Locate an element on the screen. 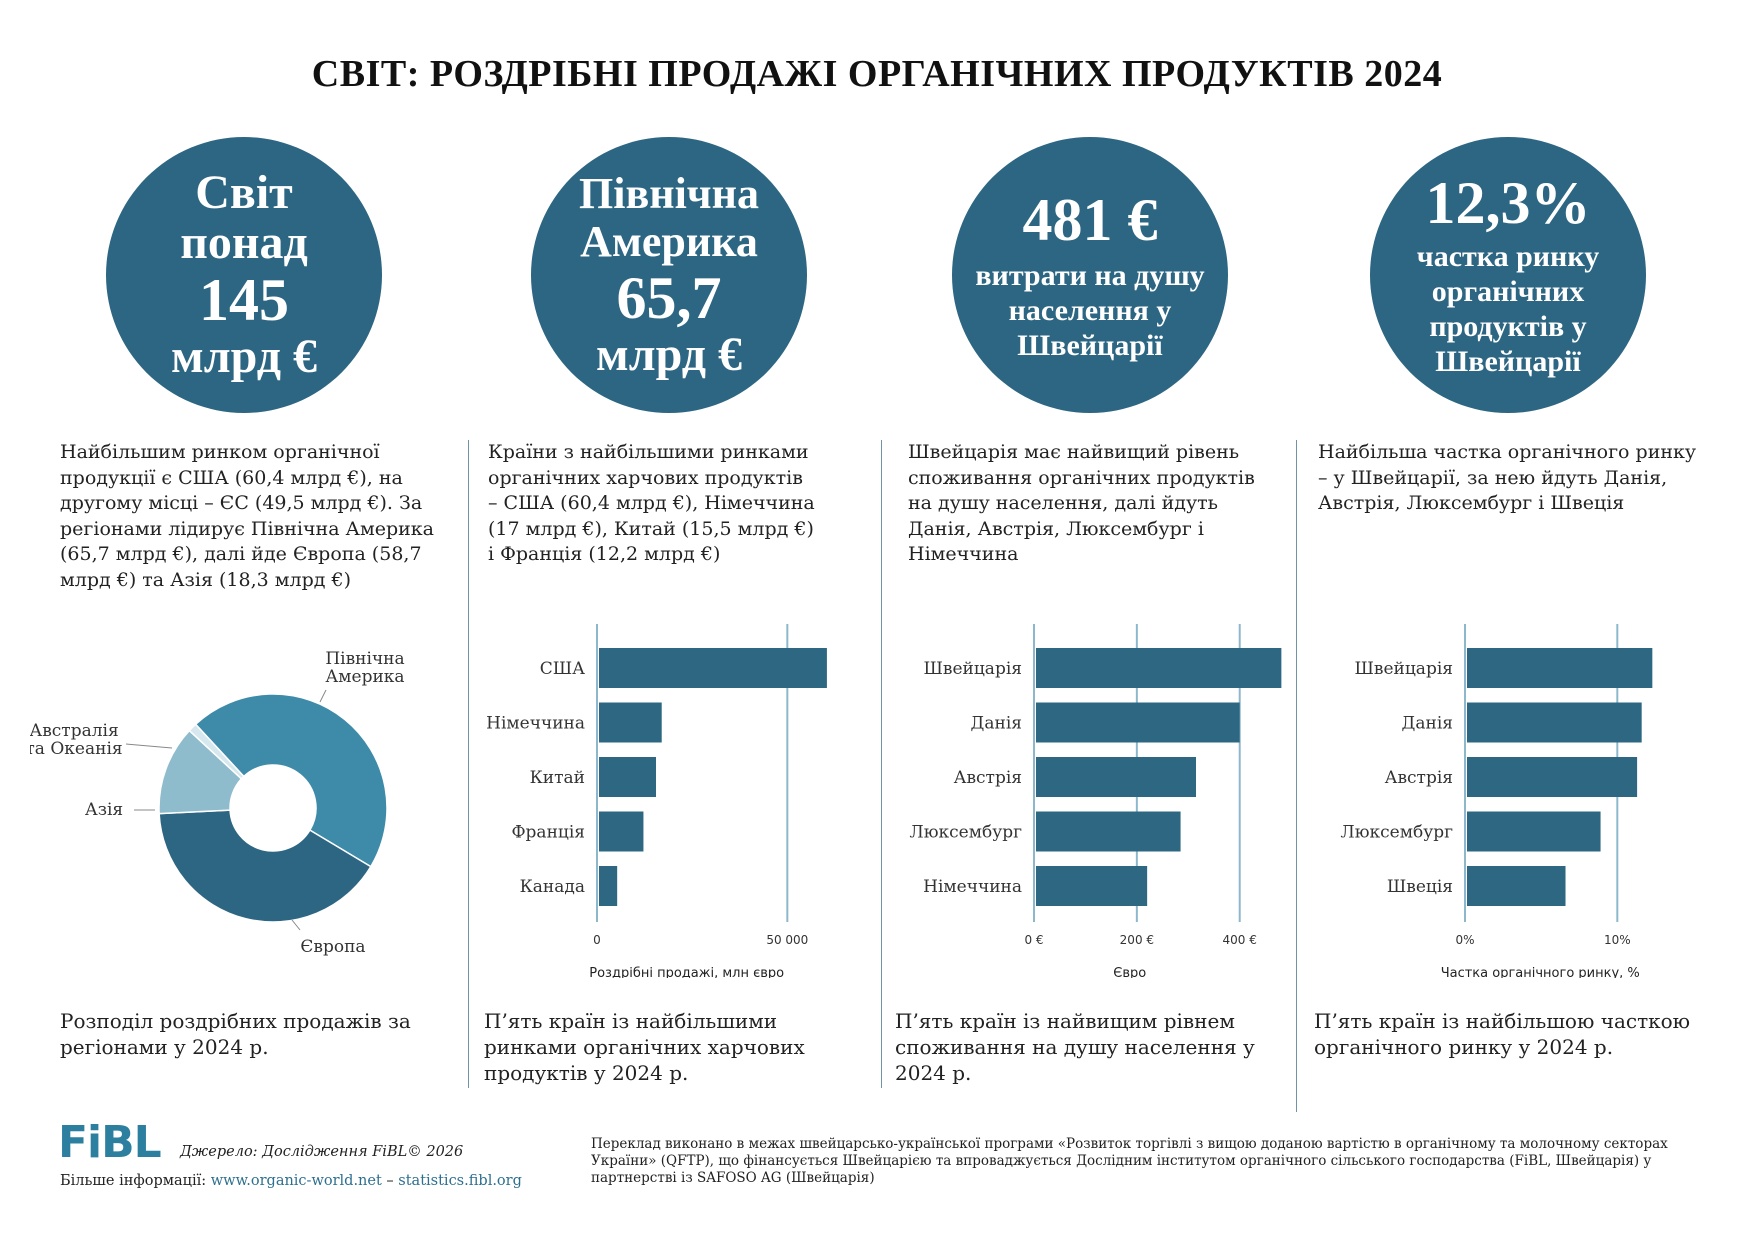  organic-world-link: www.organic-world.net is located at coordinates (296, 1181).